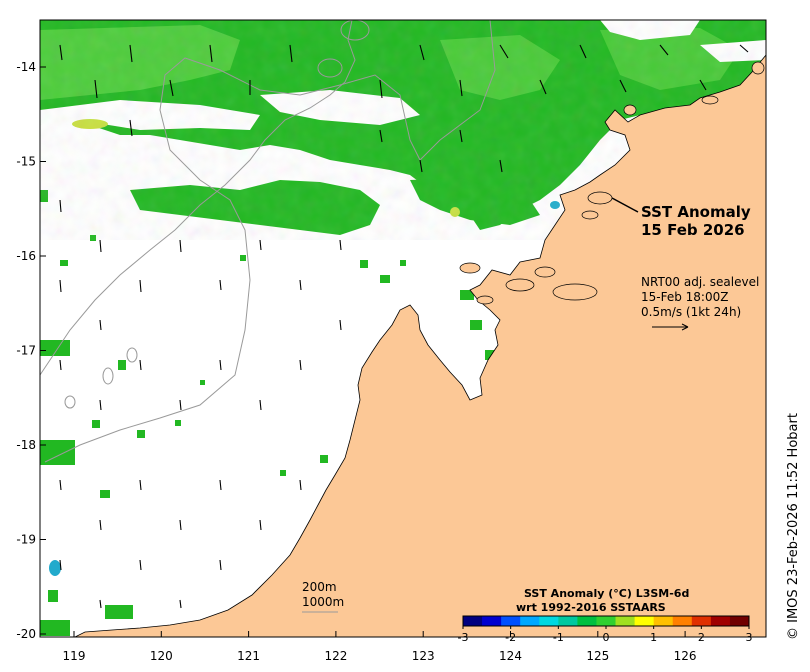  I want to click on lat-tick-label: -18, so click(26, 445).